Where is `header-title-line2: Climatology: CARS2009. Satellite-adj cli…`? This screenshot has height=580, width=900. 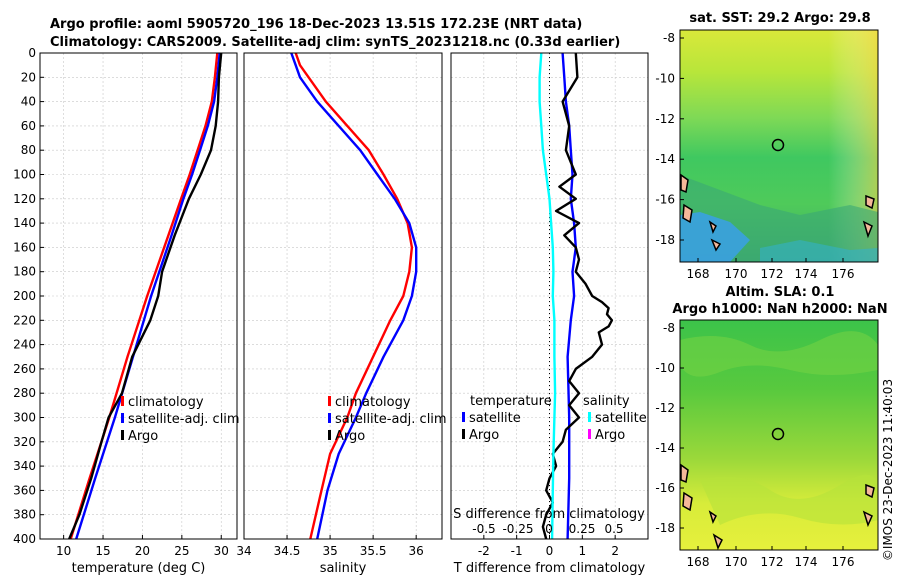 header-title-line2: Climatology: CARS2009. Satellite-adj cli… is located at coordinates (335, 42).